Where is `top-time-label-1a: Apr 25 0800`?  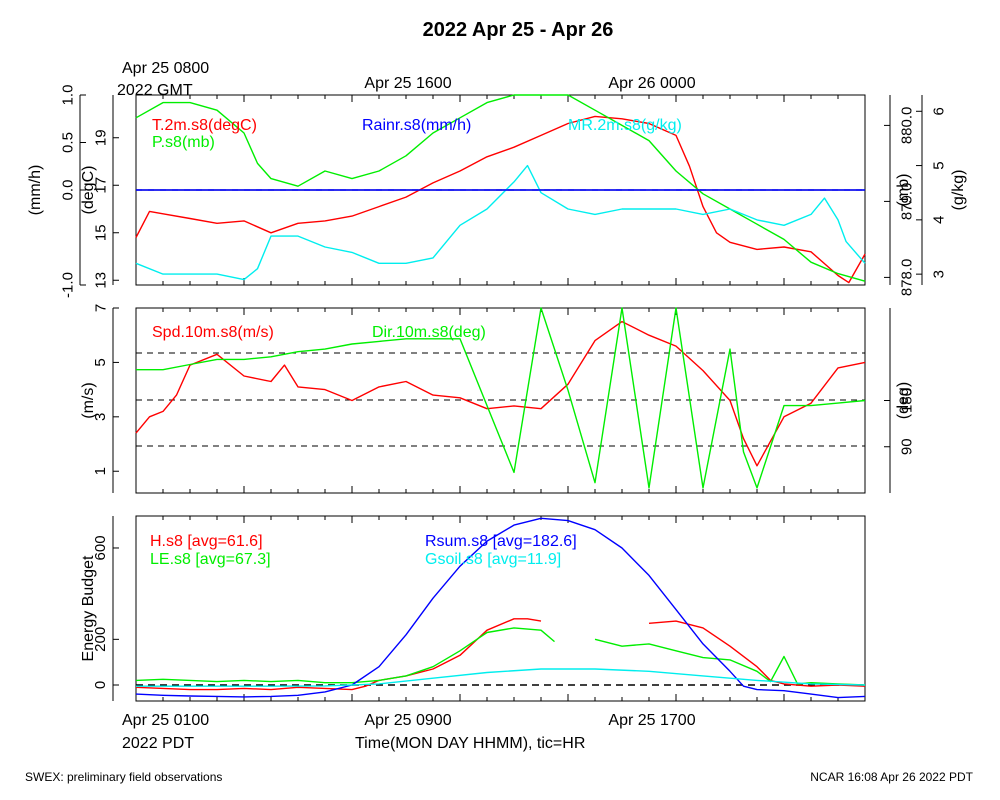
top-time-label-1a: Apr 25 0800 is located at coordinates (165, 68).